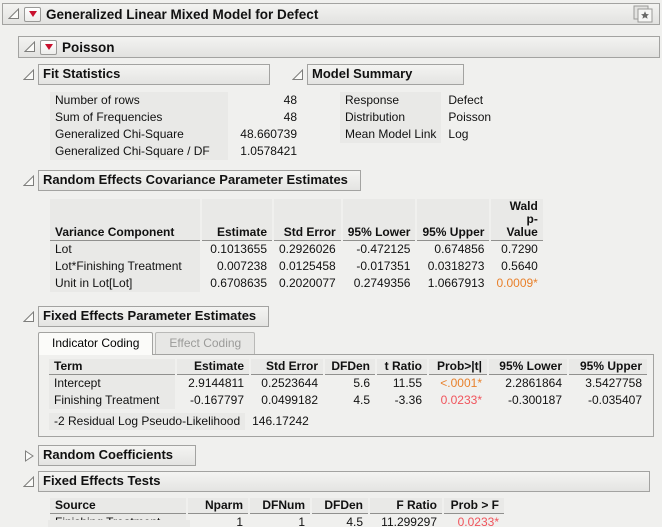  What do you see at coordinates (643, 14) in the screenshot?
I see `layered-star-window-icon` at bounding box center [643, 14].